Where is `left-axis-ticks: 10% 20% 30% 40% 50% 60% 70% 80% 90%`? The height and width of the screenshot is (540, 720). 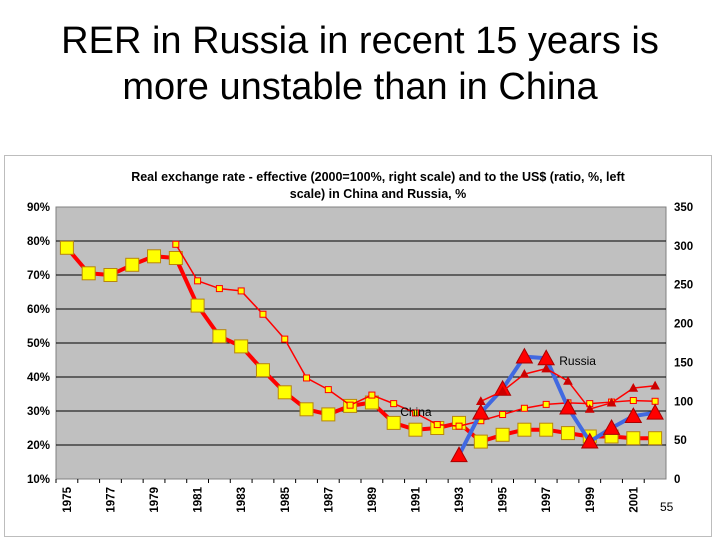
left-axis-ticks: 10% 20% 30% 40% 50% 60% 70% 80% 90% is located at coordinates (38, 344).